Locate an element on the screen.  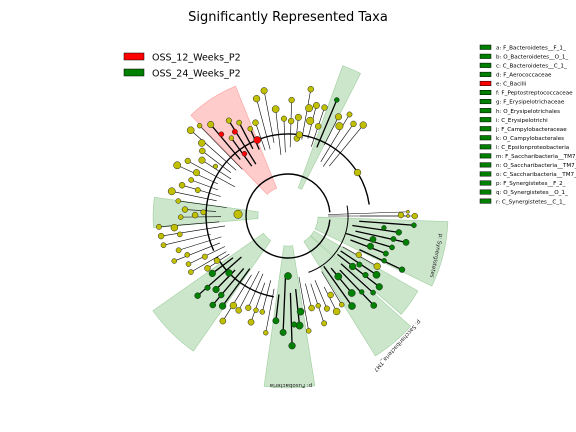
legend-swatch-12-weeks is located at coordinates (134, 56).